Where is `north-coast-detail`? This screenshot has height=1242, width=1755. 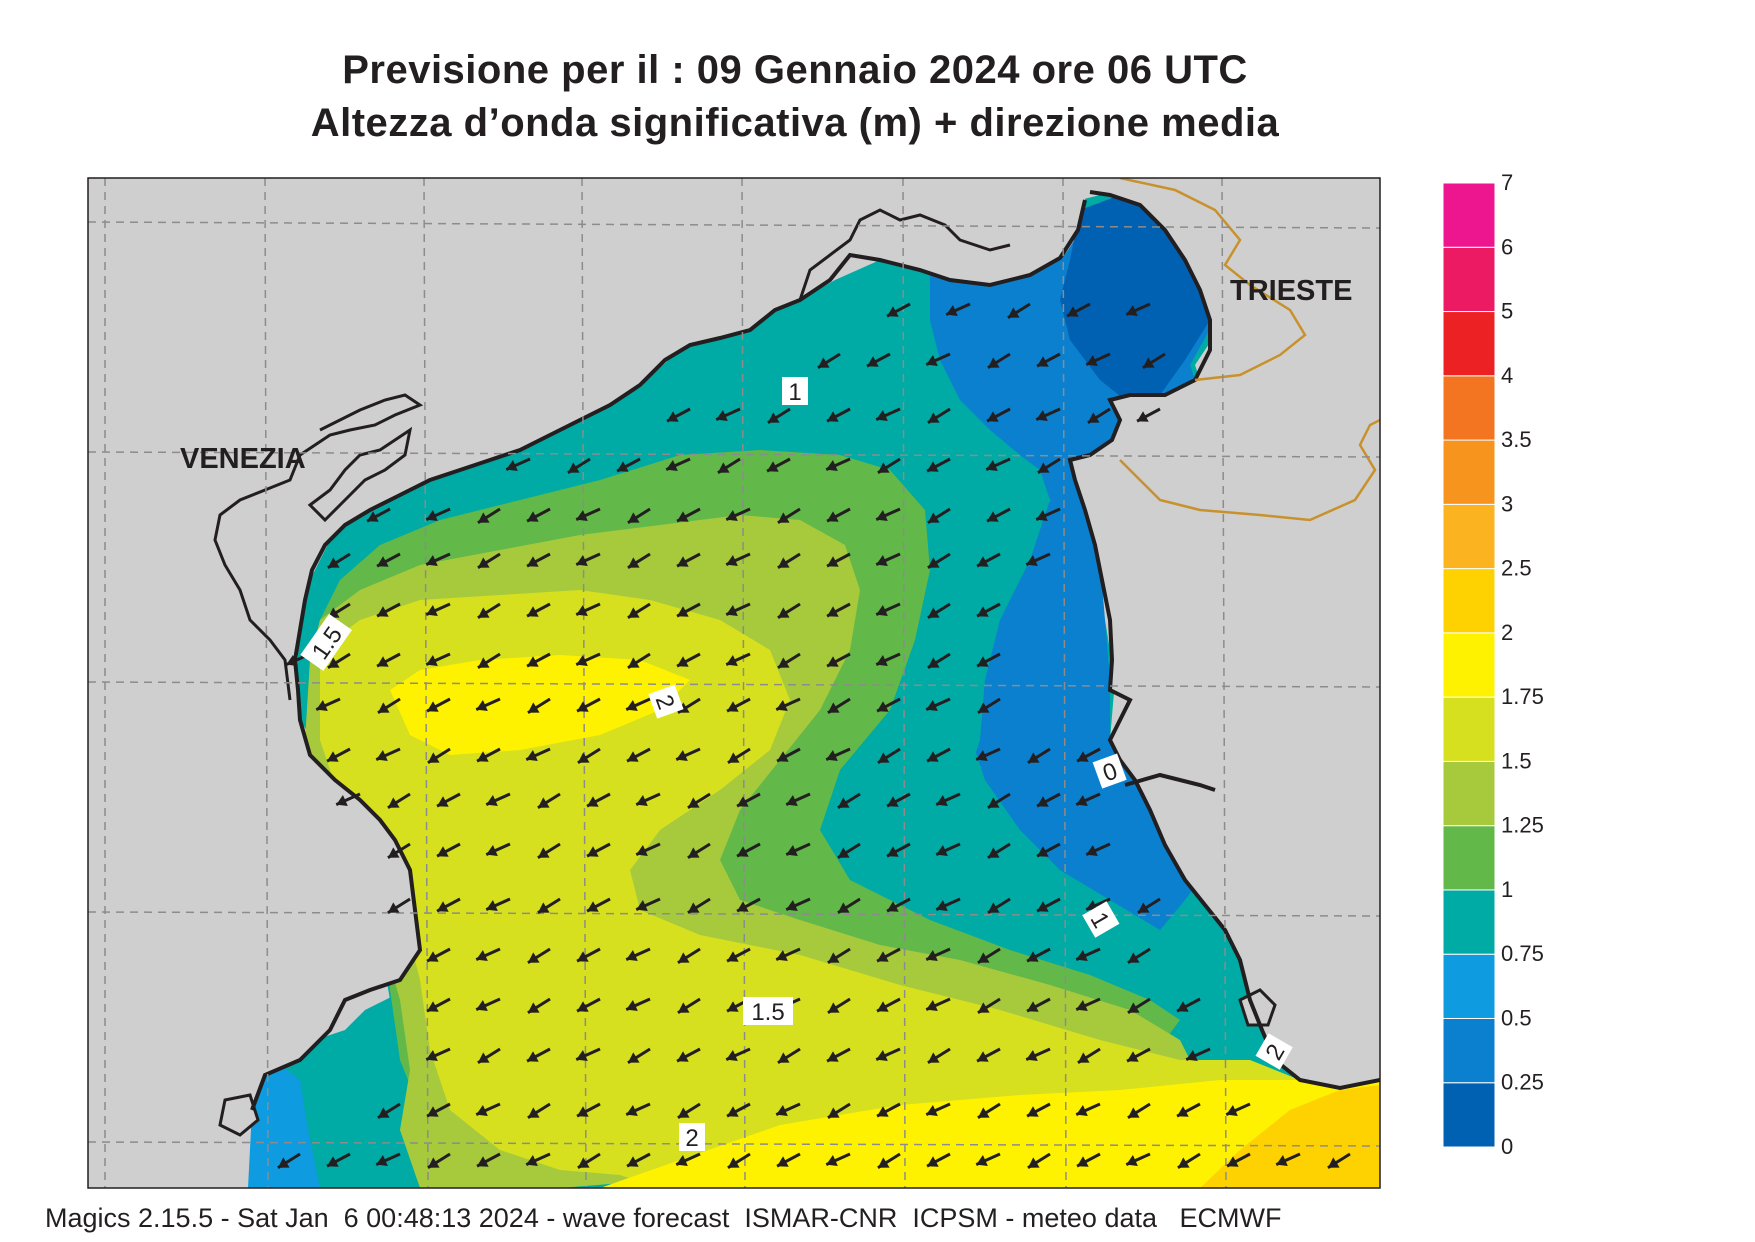 north-coast-detail is located at coordinates (904, 254).